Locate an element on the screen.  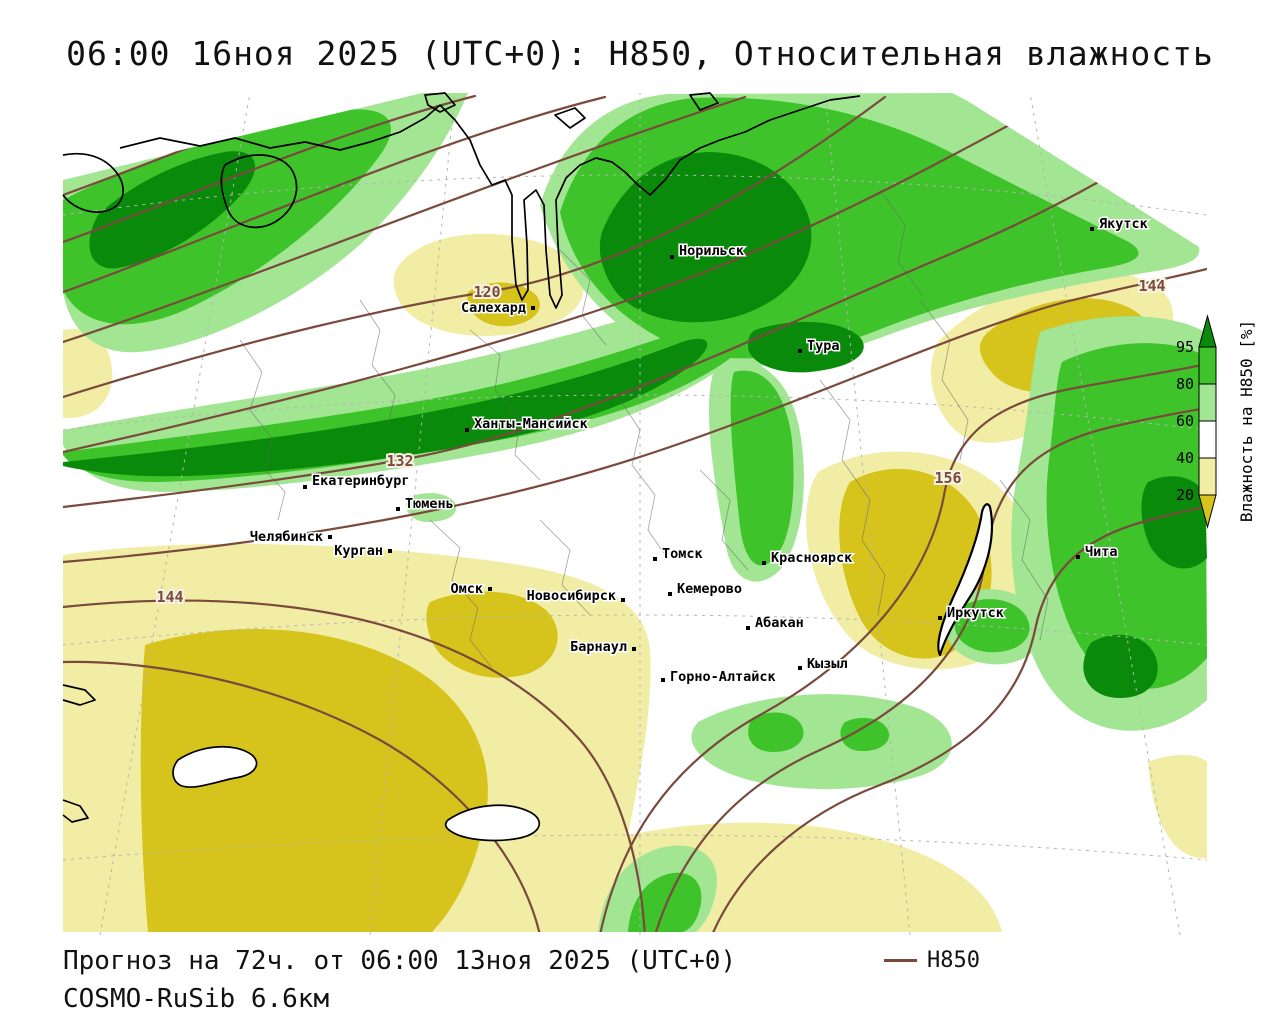
city-label: Новосибирск is located at coordinates (571, 596).